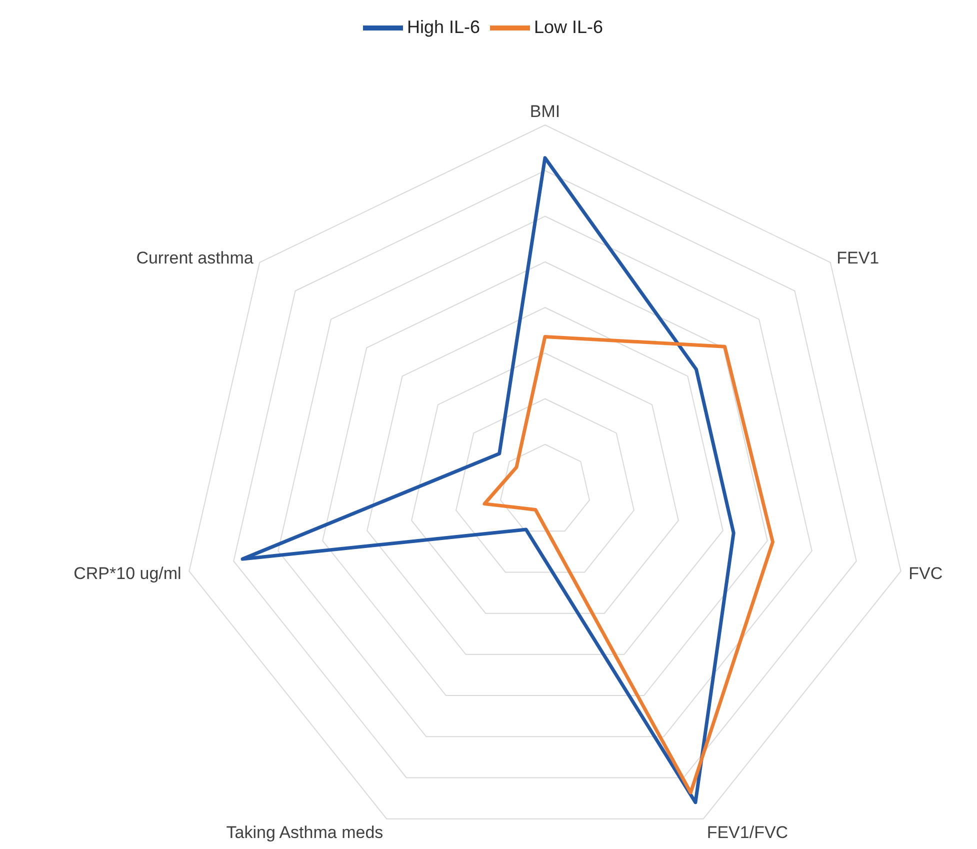 This screenshot has width=977, height=849. Describe the element at coordinates (545, 111) in the screenshot. I see `spoke-label: BMI` at that location.